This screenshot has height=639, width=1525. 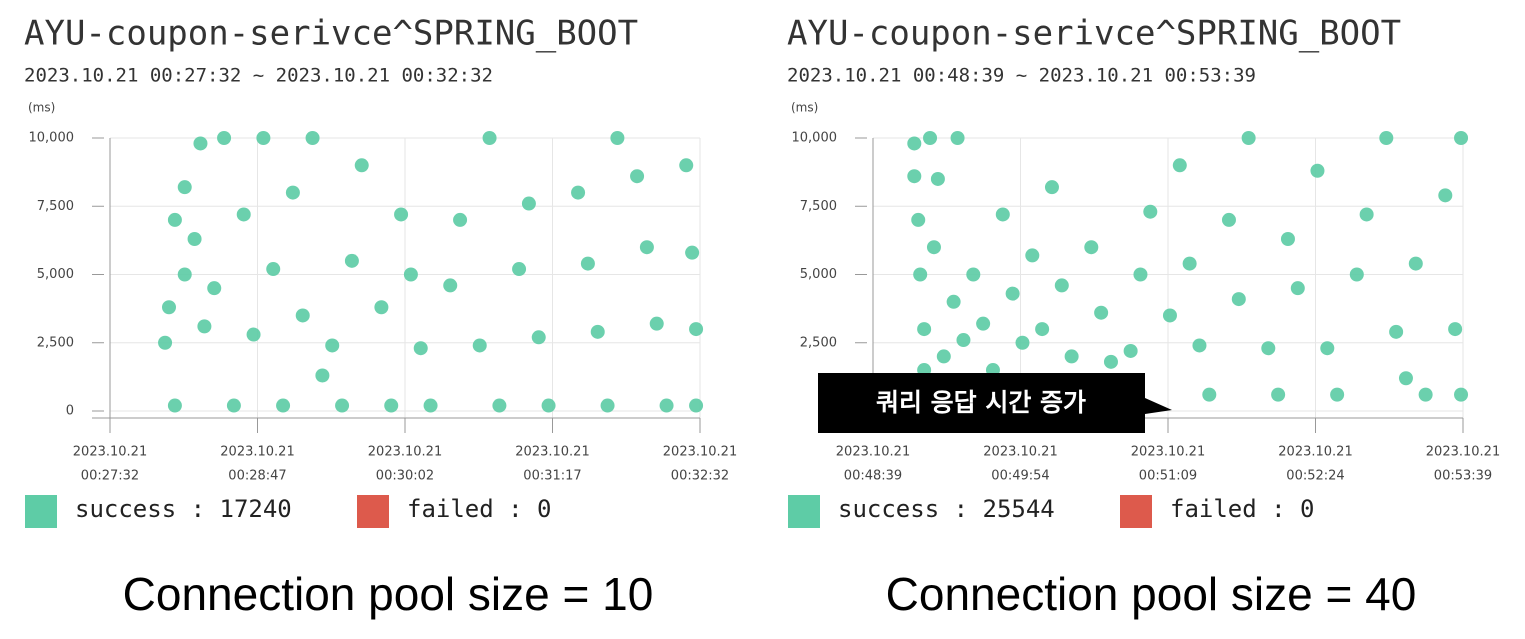 I want to click on x-tick-label: 00:49:54, so click(x=1020, y=476).